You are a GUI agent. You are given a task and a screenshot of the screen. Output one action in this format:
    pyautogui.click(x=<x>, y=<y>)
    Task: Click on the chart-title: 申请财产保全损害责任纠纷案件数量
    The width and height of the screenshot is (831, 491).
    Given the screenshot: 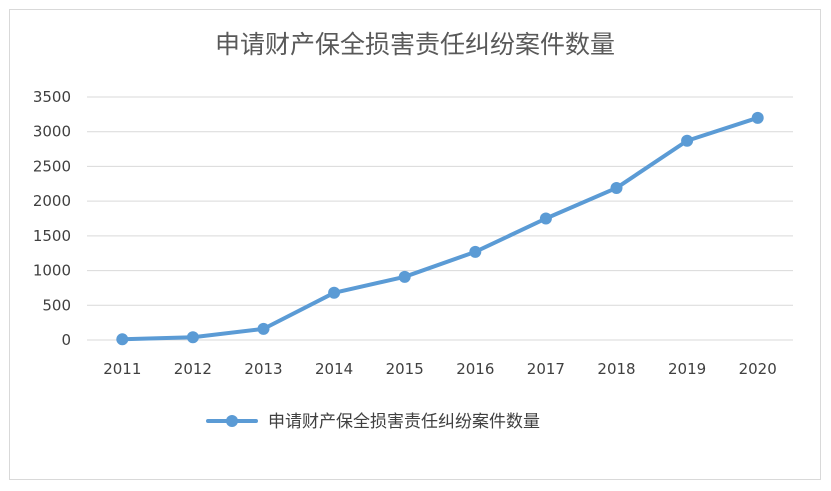 What is the action you would take?
    pyautogui.click(x=415, y=44)
    